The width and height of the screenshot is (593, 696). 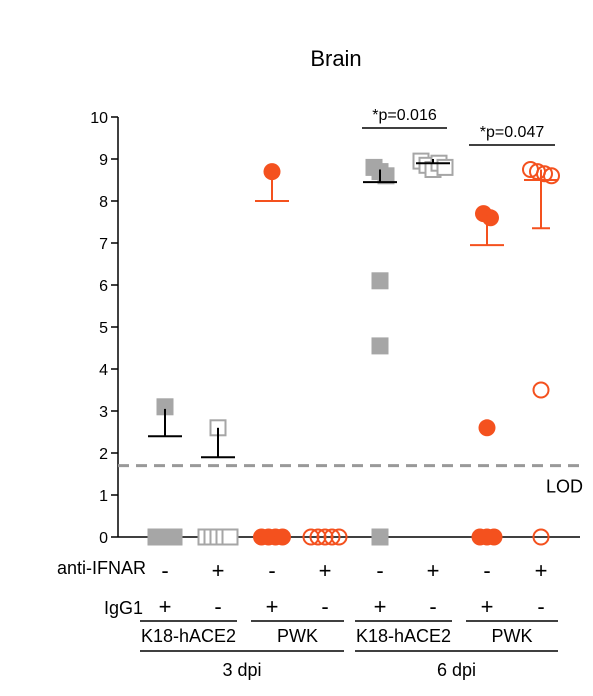 I want to click on y-tick-label: 9, so click(x=103, y=160).